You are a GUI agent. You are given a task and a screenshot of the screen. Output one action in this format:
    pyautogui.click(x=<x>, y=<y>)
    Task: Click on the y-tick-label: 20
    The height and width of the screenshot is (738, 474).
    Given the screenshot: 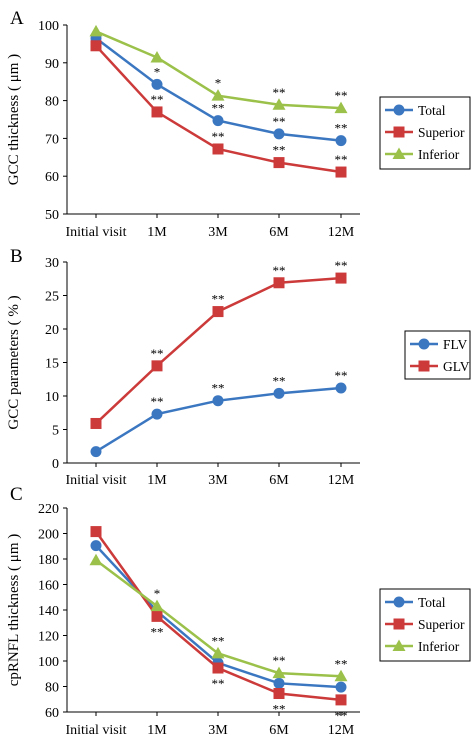 What is the action you would take?
    pyautogui.click(x=52, y=330)
    